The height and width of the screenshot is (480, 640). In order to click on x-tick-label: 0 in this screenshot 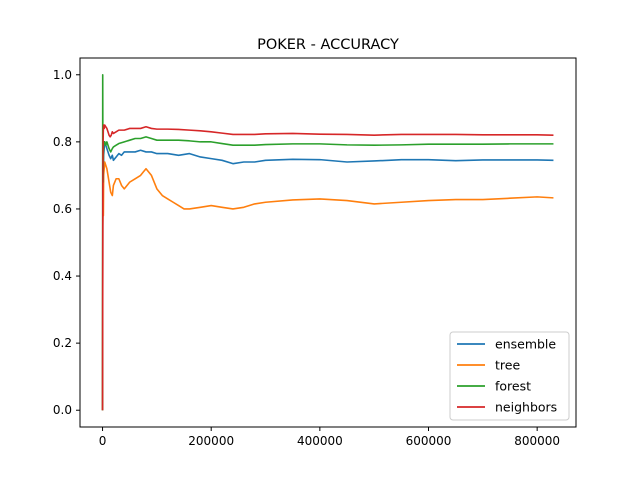, I will do `click(103, 441)`.